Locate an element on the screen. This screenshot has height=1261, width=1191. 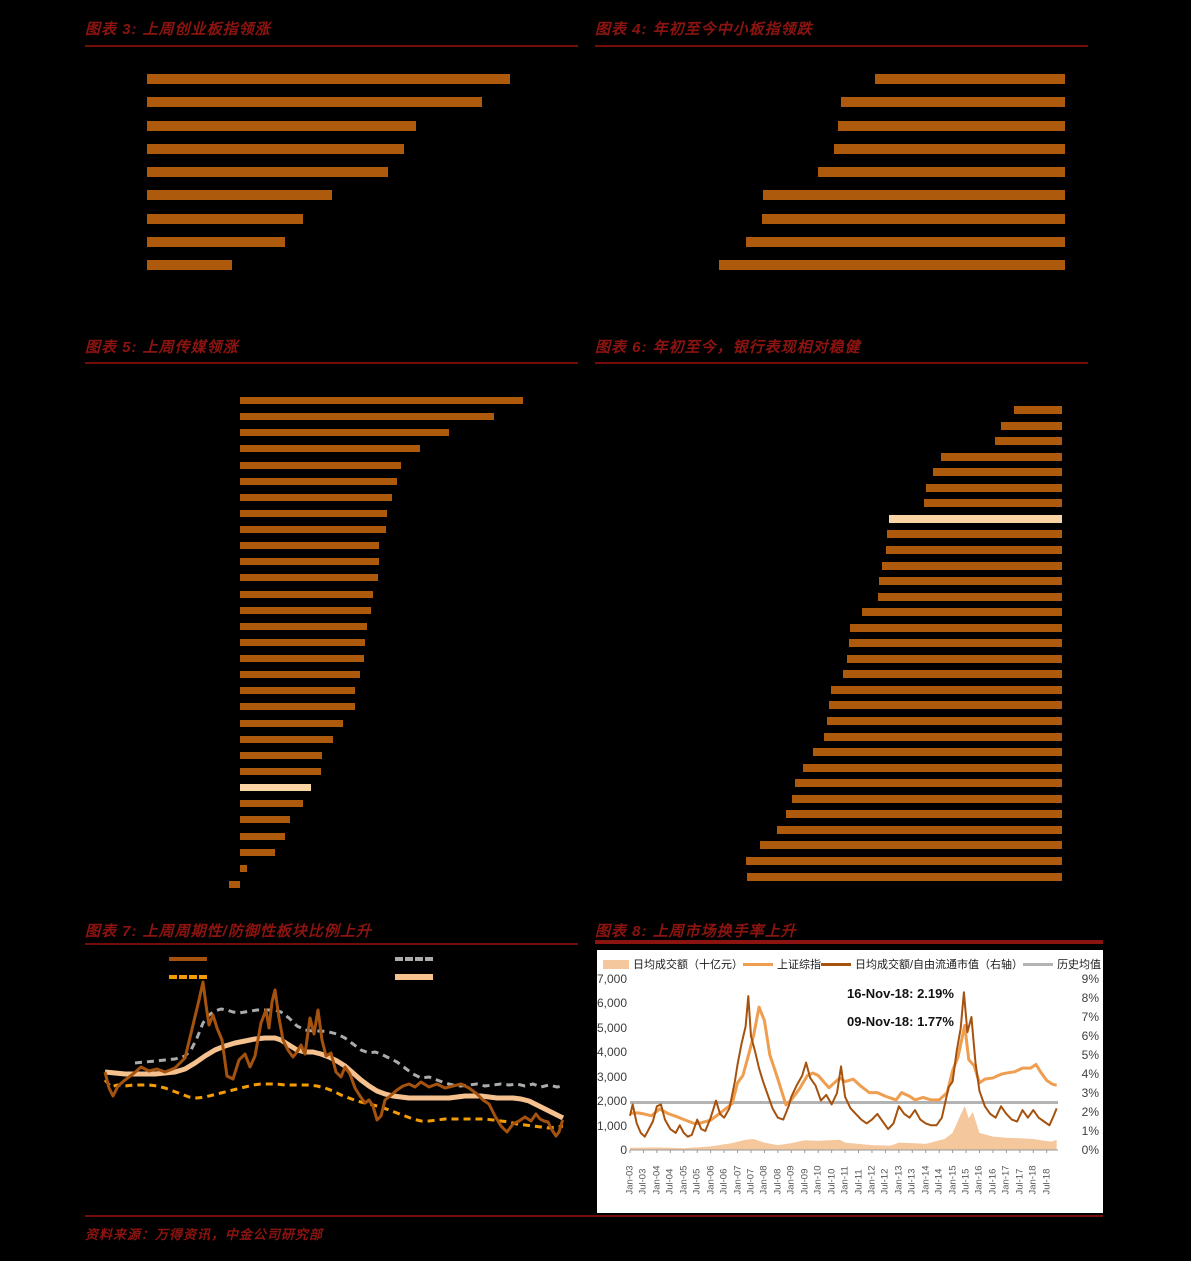
y-left-label: 7,000 is located at coordinates (612, 979).